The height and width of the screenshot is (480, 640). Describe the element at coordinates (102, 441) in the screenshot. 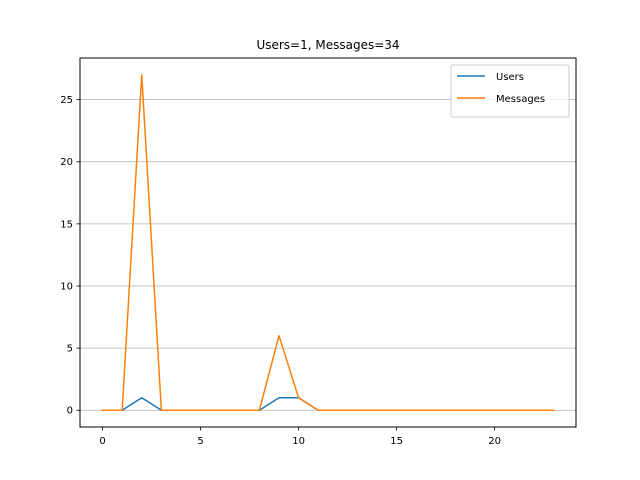

I see `x-tick-label: 0` at that location.